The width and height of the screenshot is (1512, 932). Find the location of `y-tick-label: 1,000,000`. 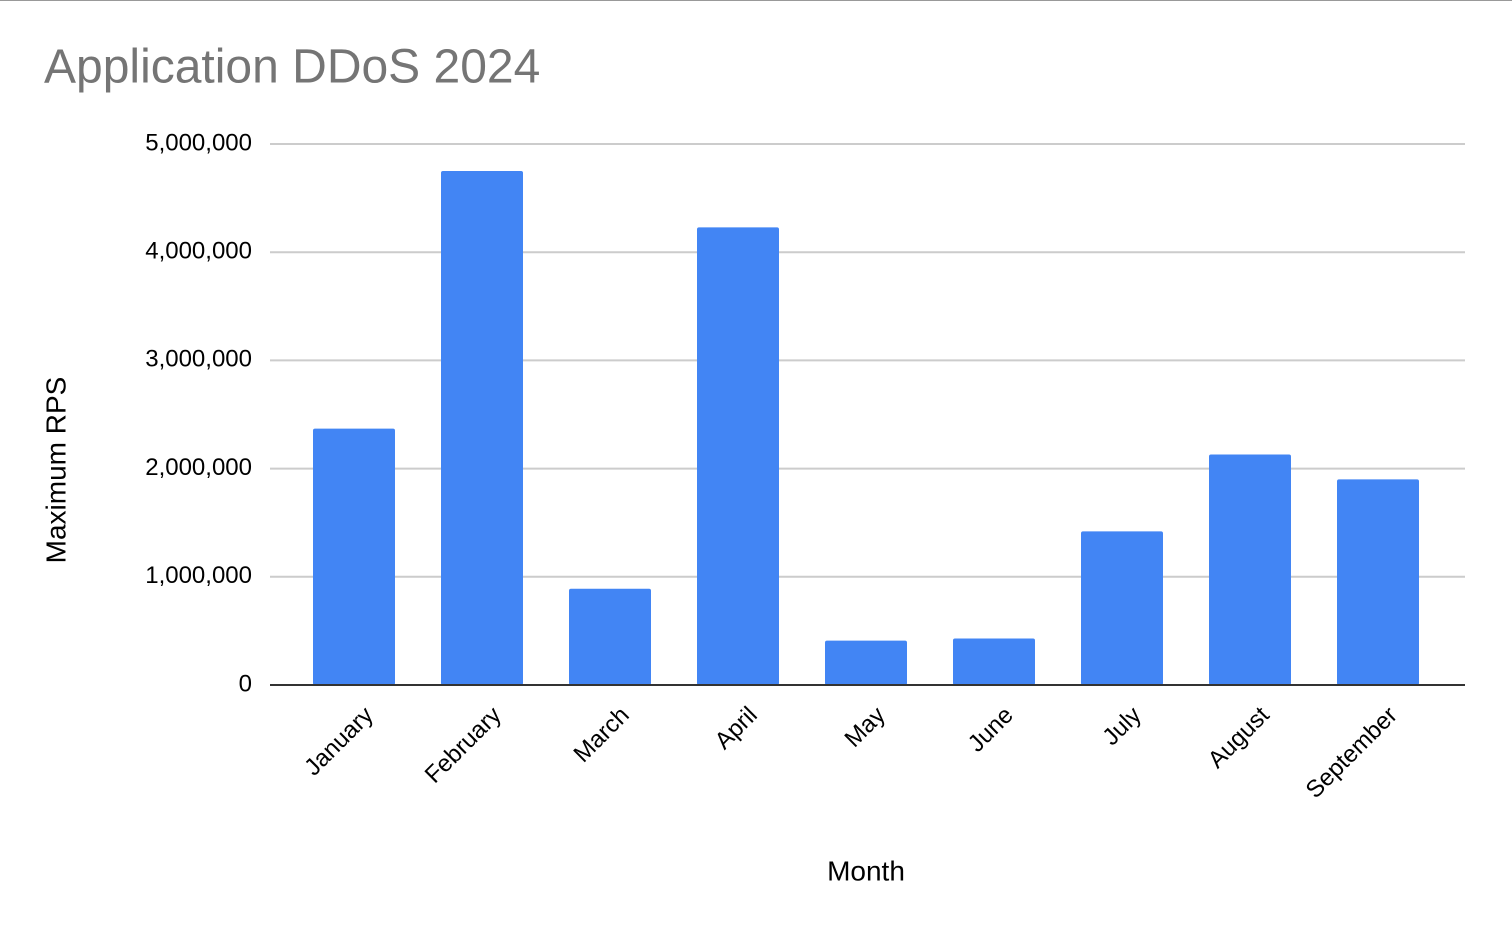

y-tick-label: 1,000,000 is located at coordinates (198, 575).